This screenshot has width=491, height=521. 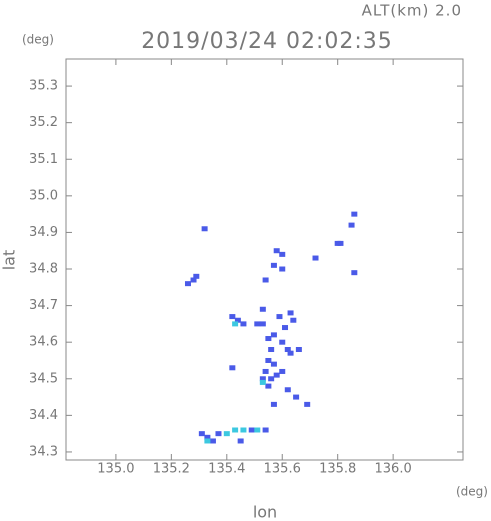 I want to click on y-tick-label: 34.4, so click(x=43, y=415).